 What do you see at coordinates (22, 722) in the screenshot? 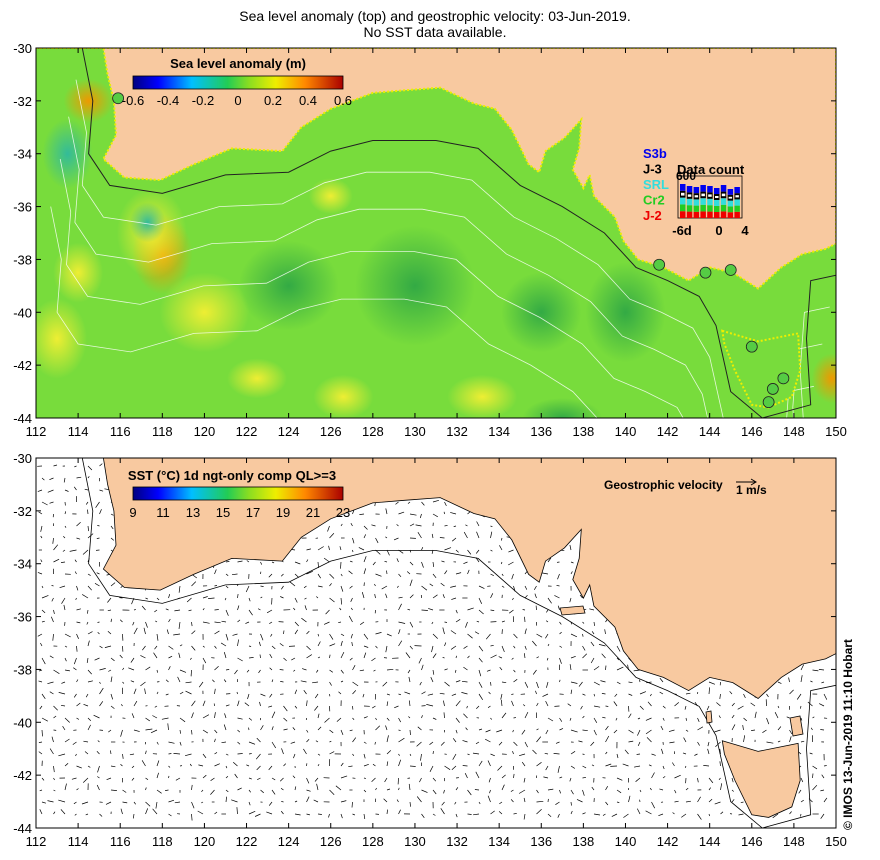
I see `y-tick-label: -40` at bounding box center [22, 722].